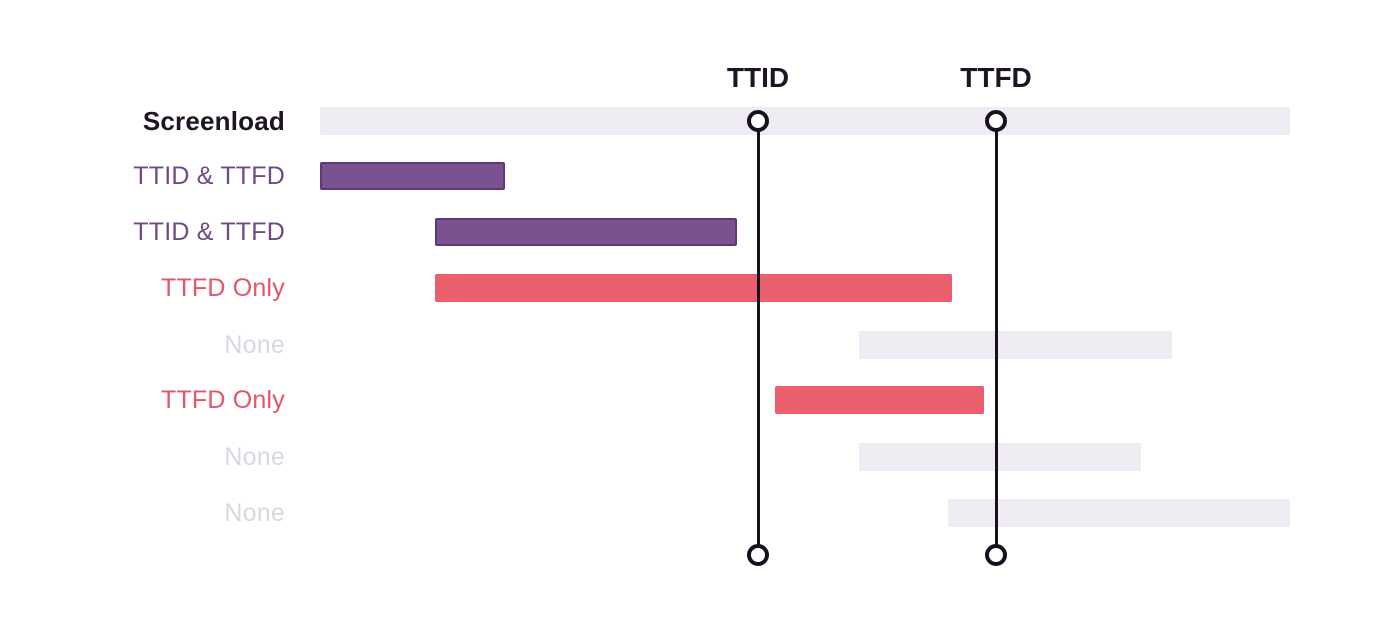 The height and width of the screenshot is (627, 1400). What do you see at coordinates (996, 121) in the screenshot?
I see `ttfd-marker-dot-top` at bounding box center [996, 121].